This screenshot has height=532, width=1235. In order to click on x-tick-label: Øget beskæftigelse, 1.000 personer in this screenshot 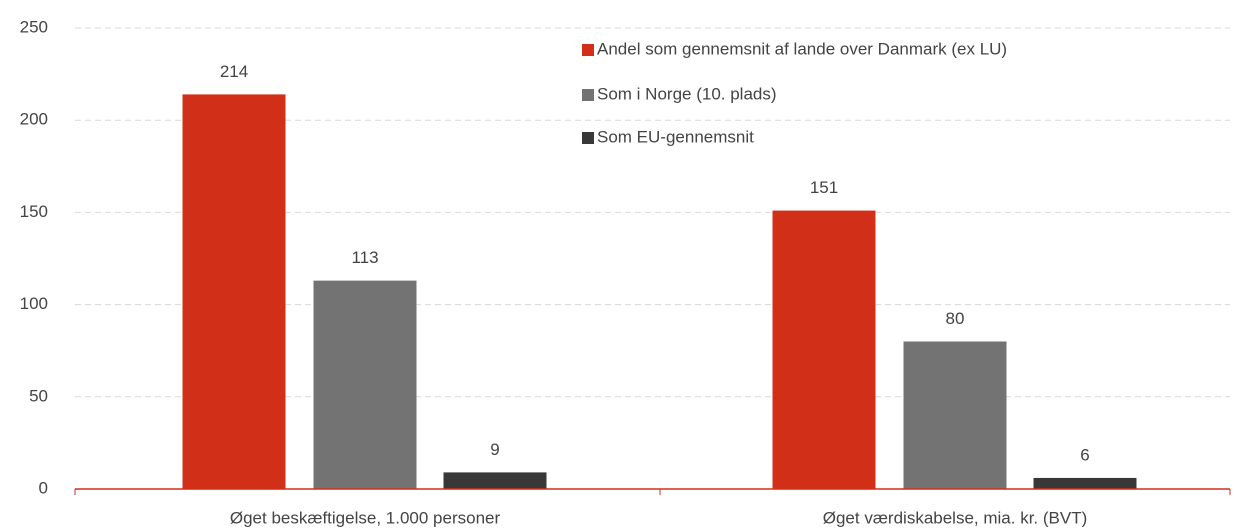, I will do `click(365, 517)`.